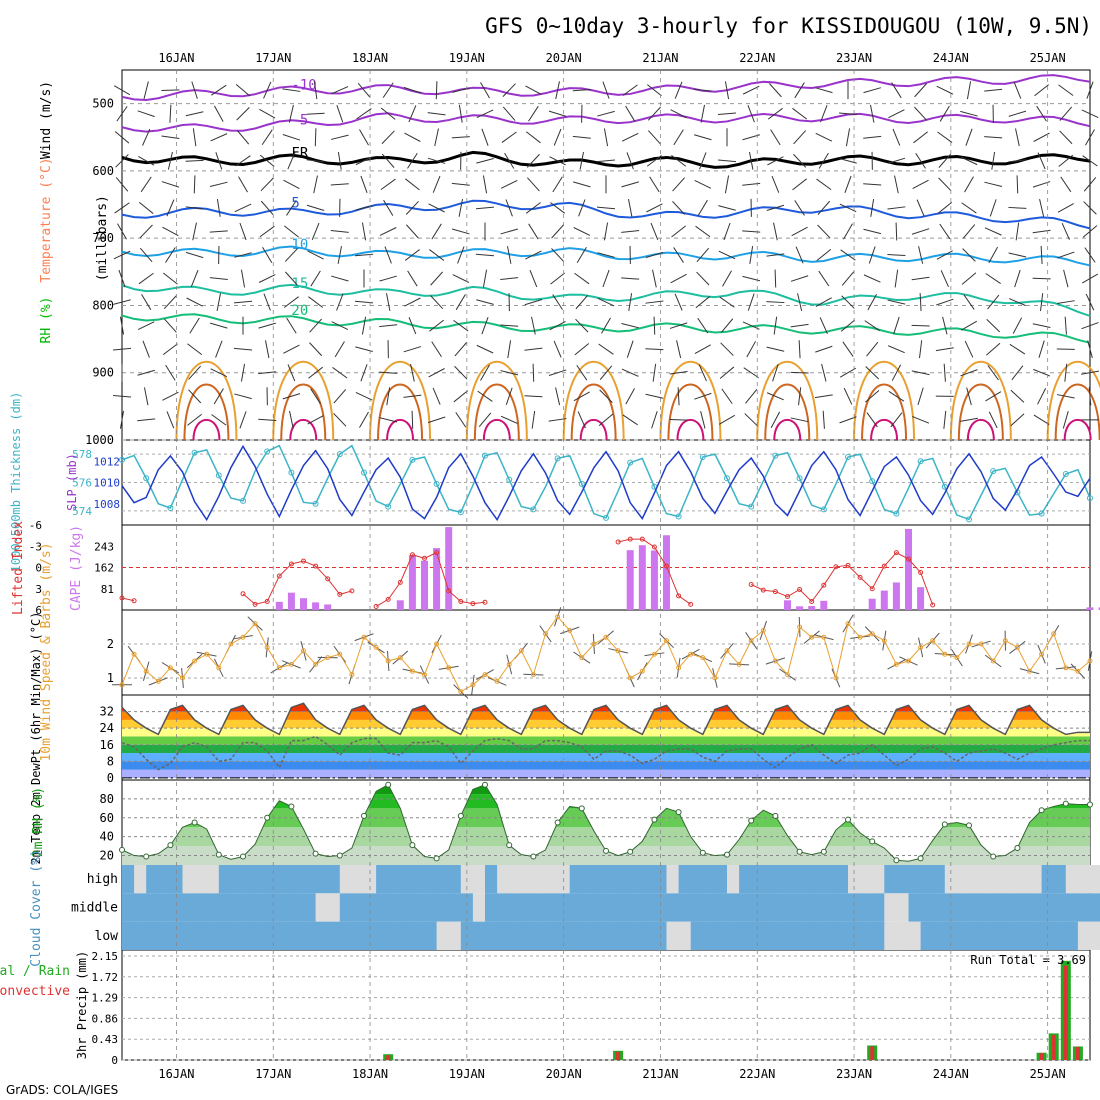 The image size is (1100, 1100). Describe the element at coordinates (273, 58) in the screenshot. I see `top-date-label: 17JAN` at that location.